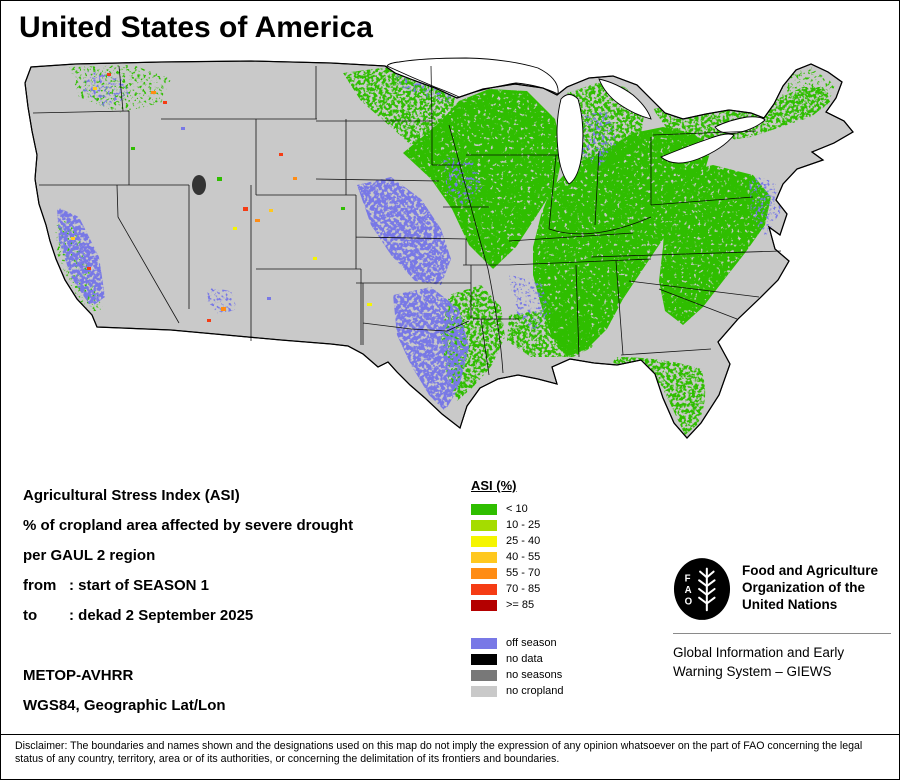 This screenshot has width=900, height=780. I want to click on fao-logo-icon: F A O, so click(702, 589).